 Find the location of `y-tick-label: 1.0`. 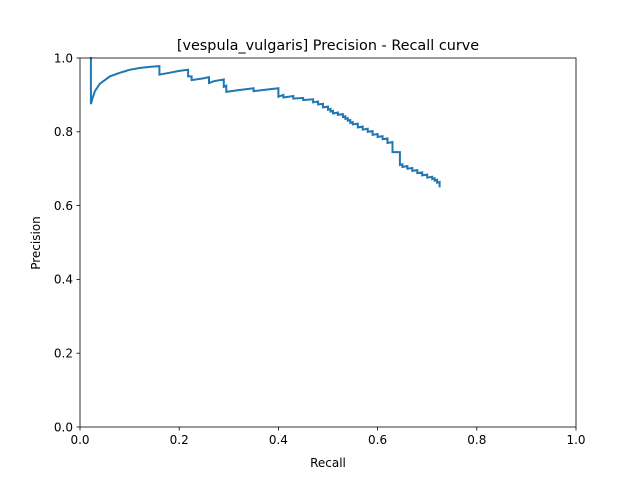

y-tick-label: 1.0 is located at coordinates (63, 58).